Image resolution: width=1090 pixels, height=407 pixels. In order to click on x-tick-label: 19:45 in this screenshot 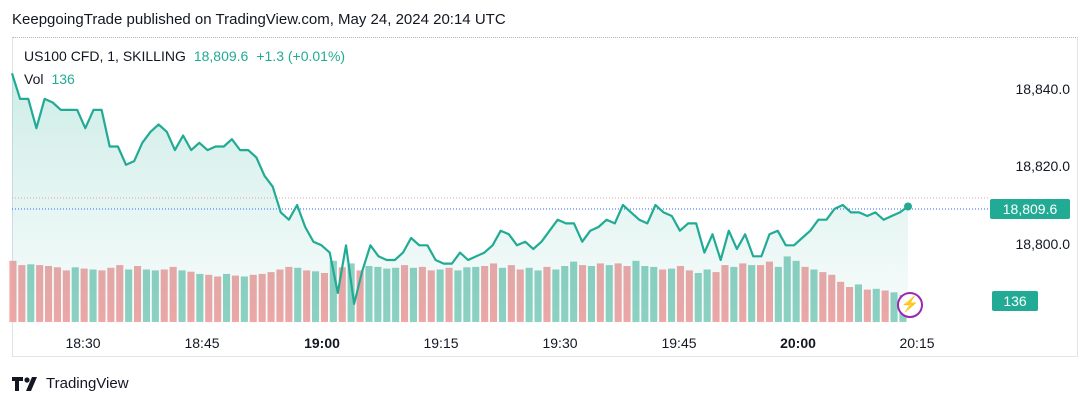, I will do `click(679, 343)`.